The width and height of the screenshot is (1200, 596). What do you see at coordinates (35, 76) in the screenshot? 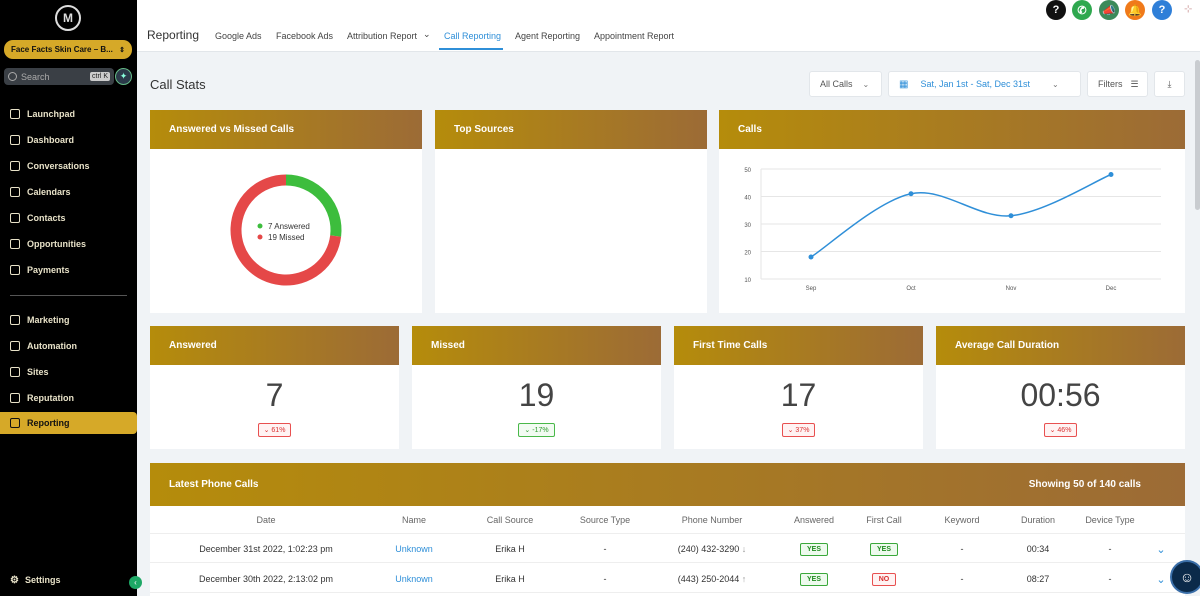
I see `search-input: Search` at bounding box center [35, 76].